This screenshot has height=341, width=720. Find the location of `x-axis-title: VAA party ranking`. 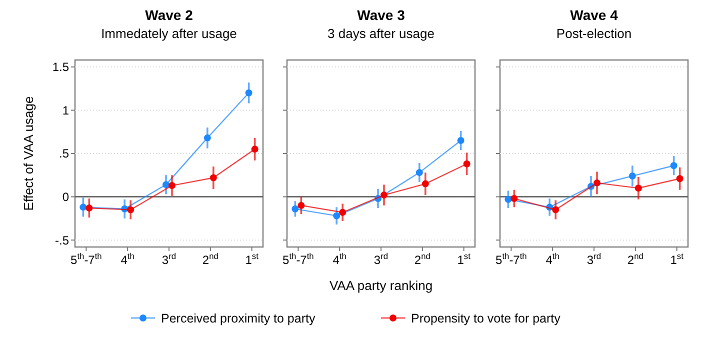

x-axis-title: VAA party ranking is located at coordinates (381, 285).